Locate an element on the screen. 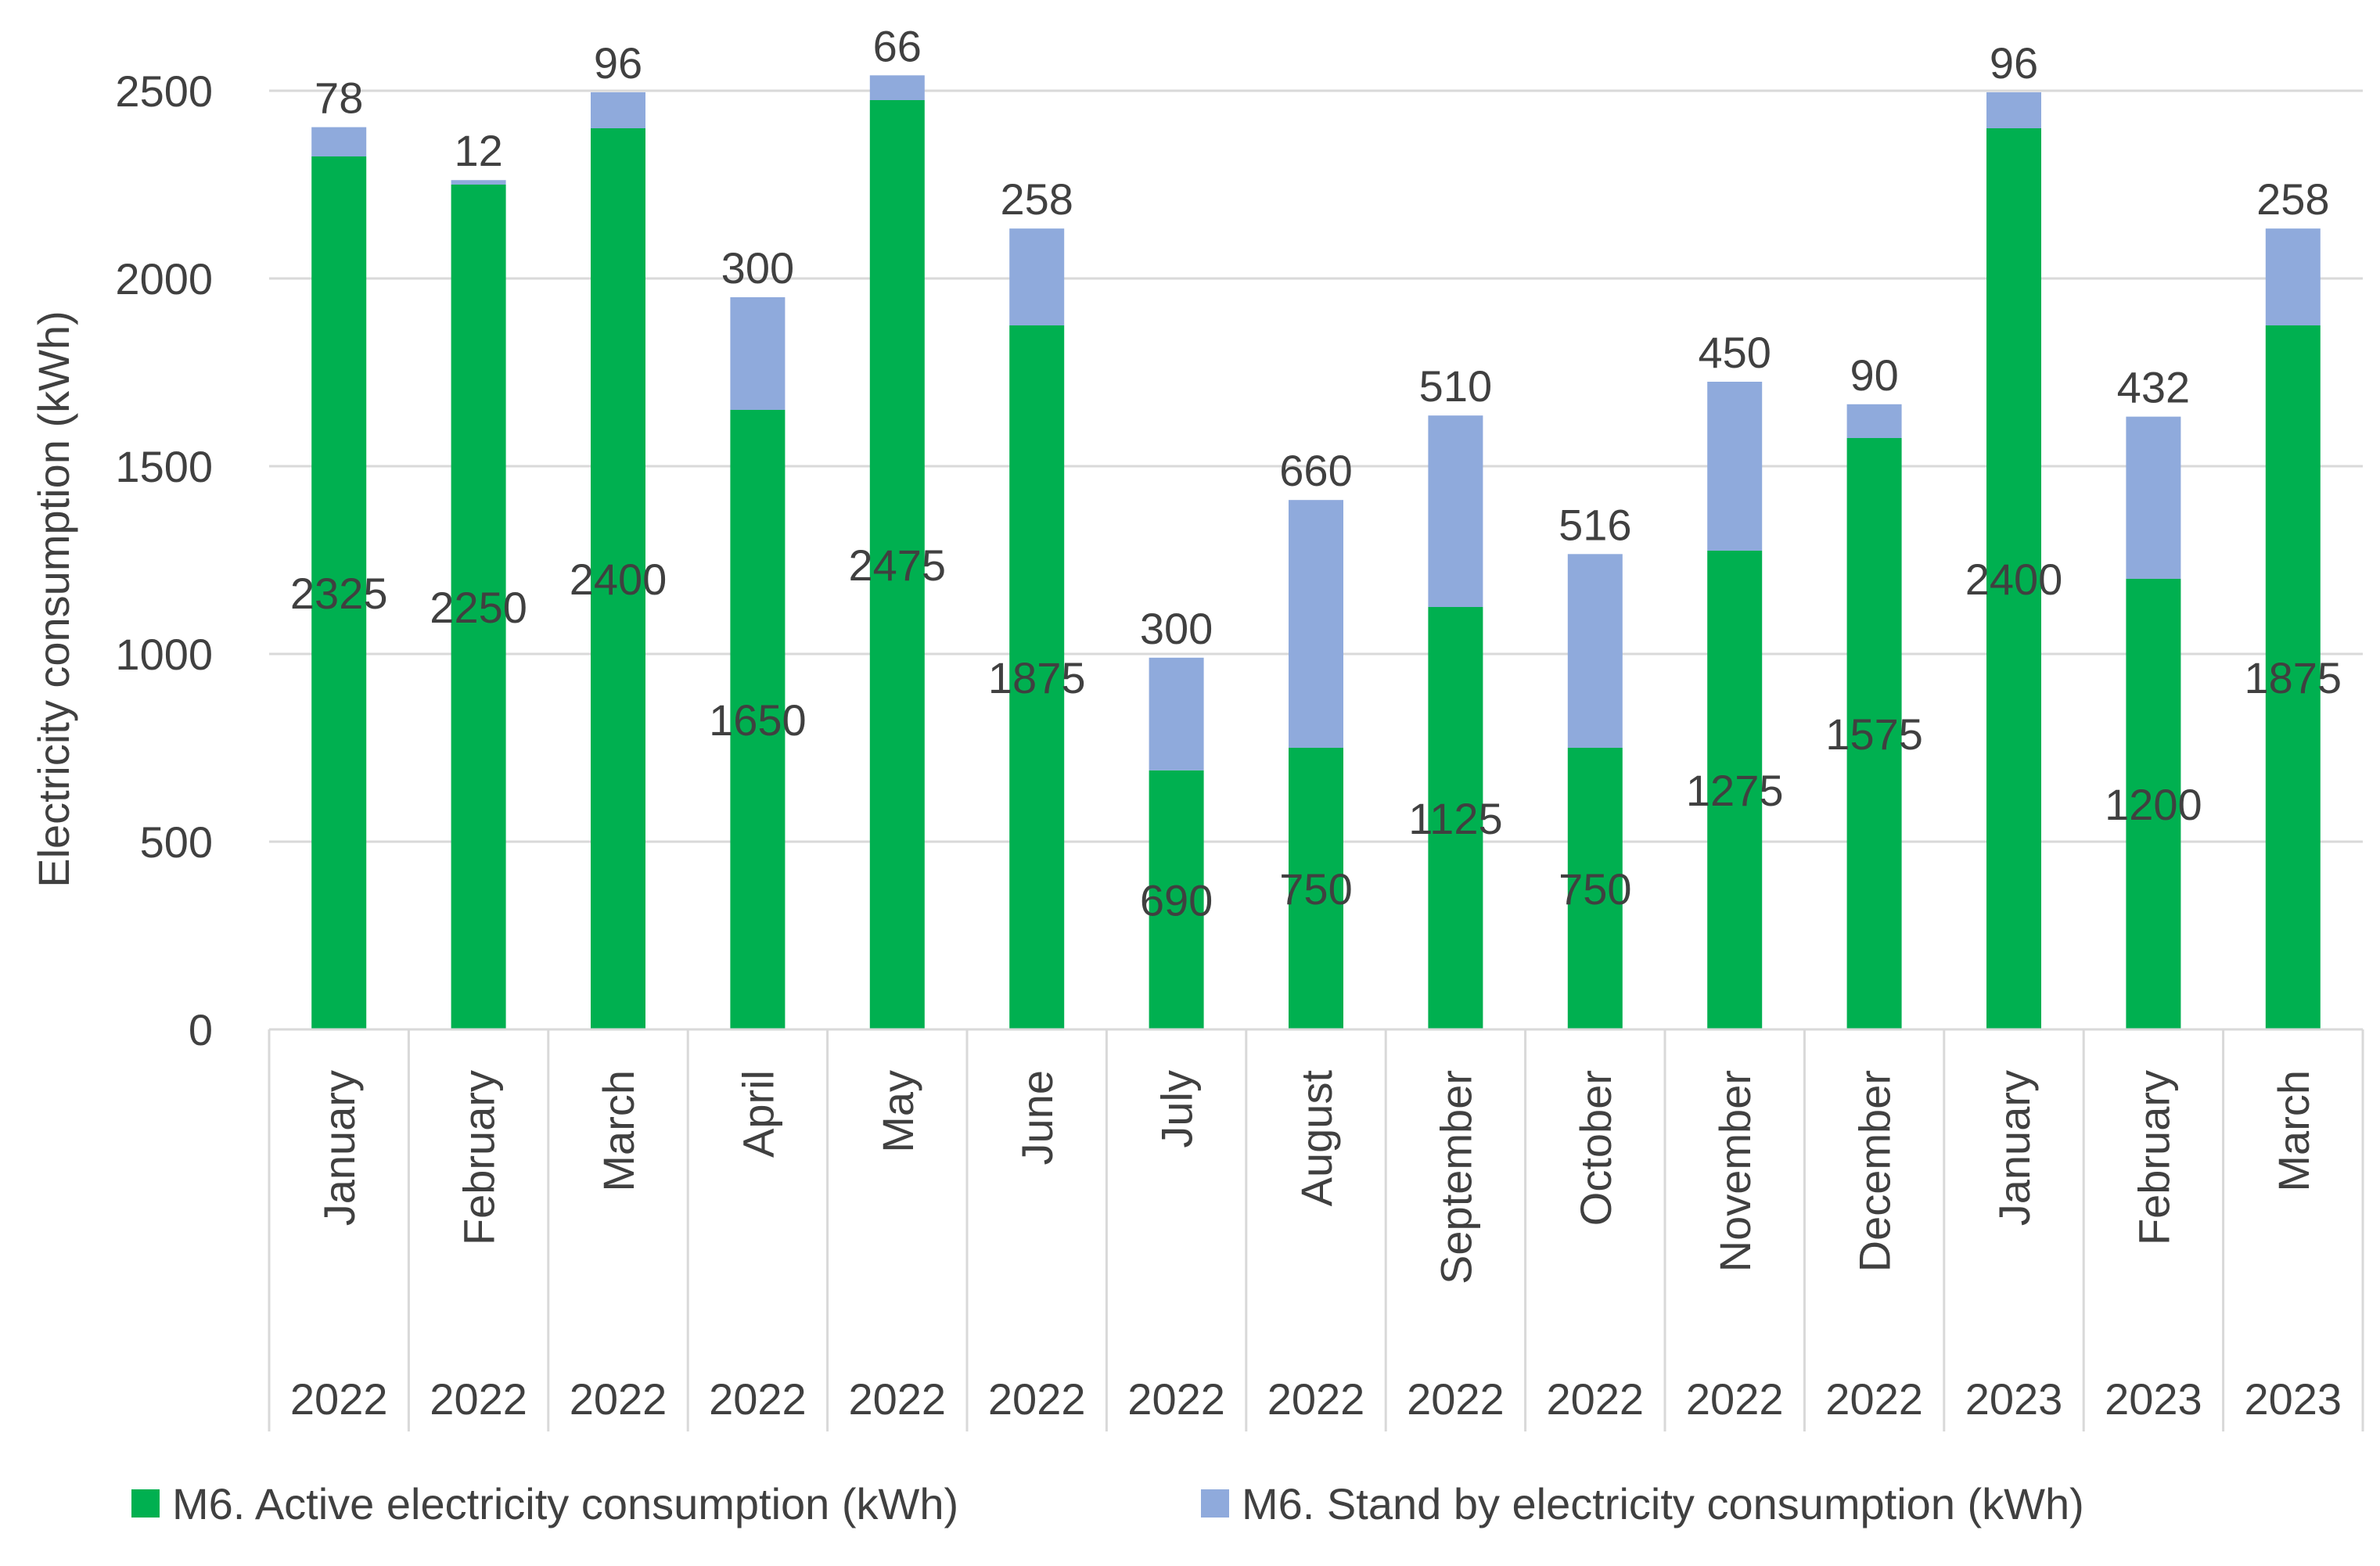 The image size is (2380, 1566). x-tick-label-month: October is located at coordinates (1595, 1148).